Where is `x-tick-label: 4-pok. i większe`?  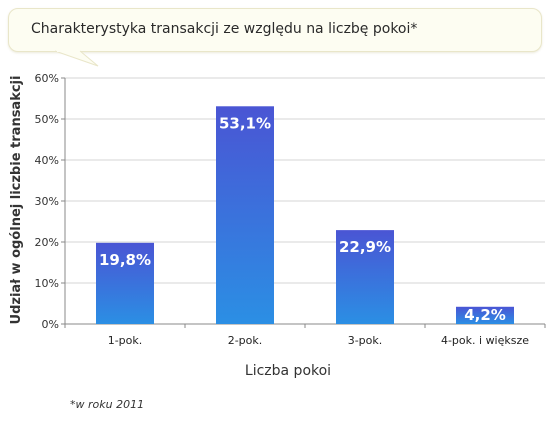 x-tick-label: 4-pok. i większe is located at coordinates (485, 340).